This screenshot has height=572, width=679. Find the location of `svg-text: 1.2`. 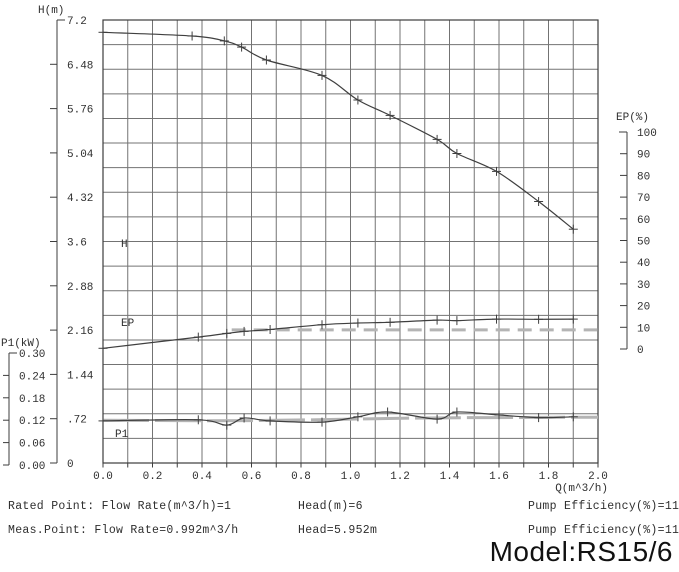

svg-text: 1.2 is located at coordinates (400, 477).